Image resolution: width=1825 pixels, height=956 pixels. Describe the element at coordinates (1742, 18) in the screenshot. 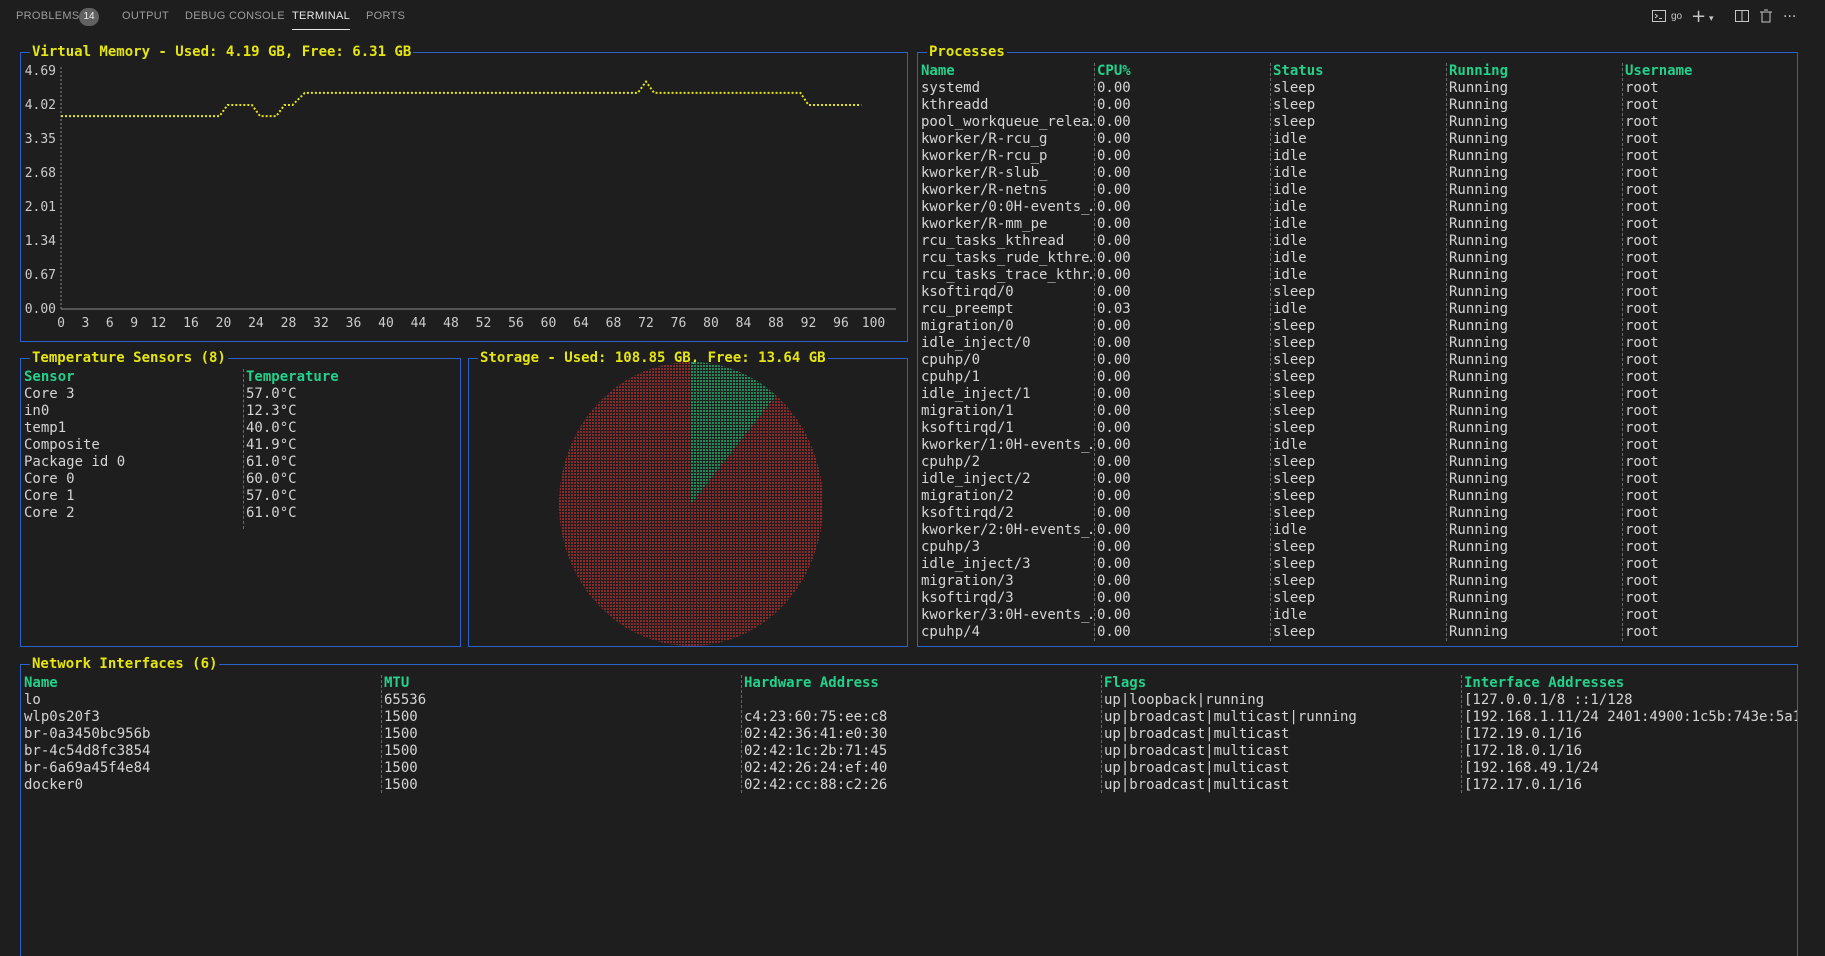

I see `split-icon` at that location.